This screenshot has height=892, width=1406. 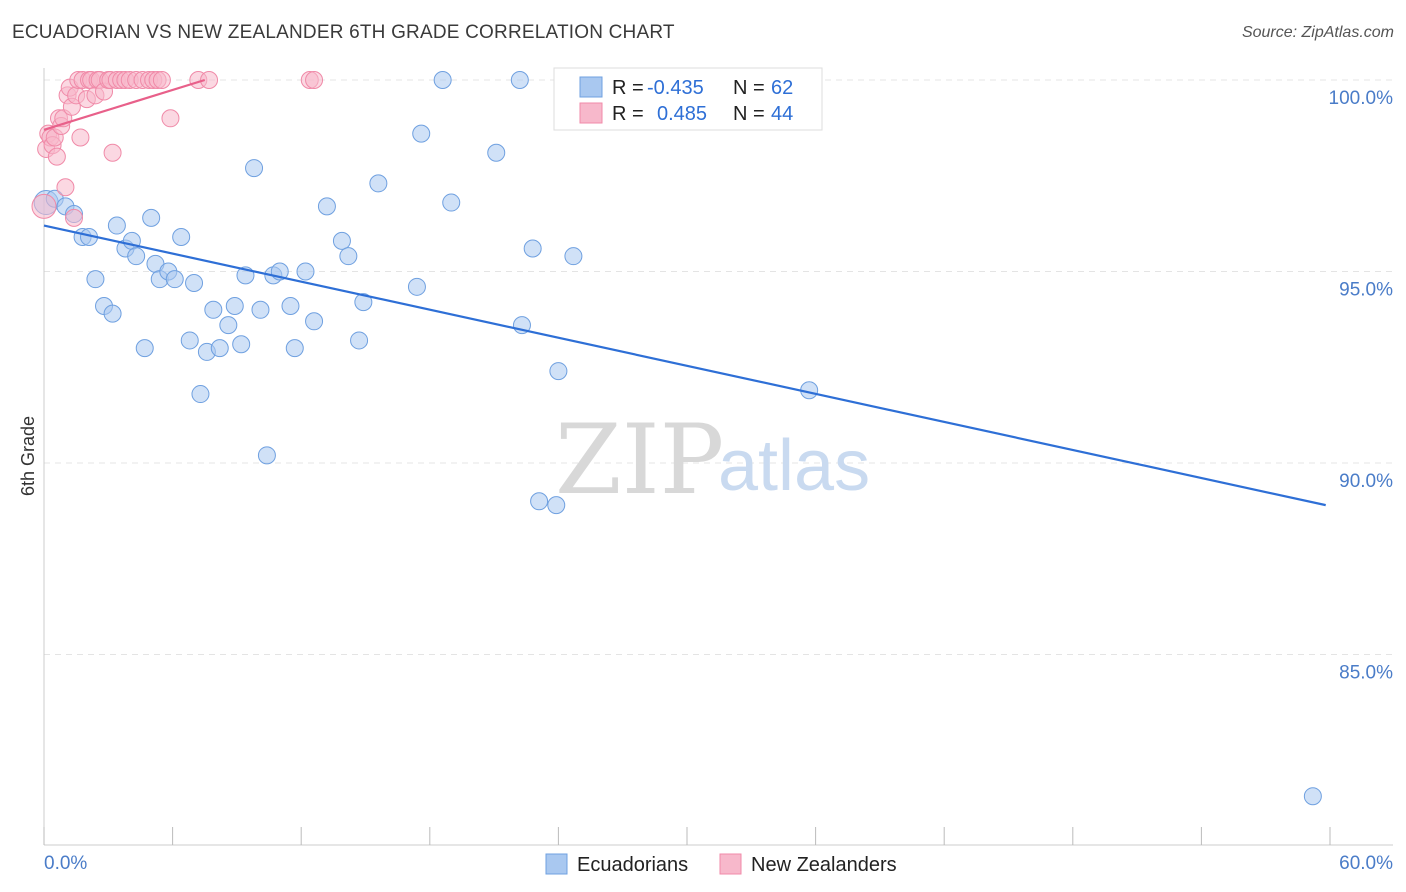 What do you see at coordinates (632, 865) in the screenshot?
I see `bottom-legend-label-ecuadorians: Ecuadorians` at bounding box center [632, 865].